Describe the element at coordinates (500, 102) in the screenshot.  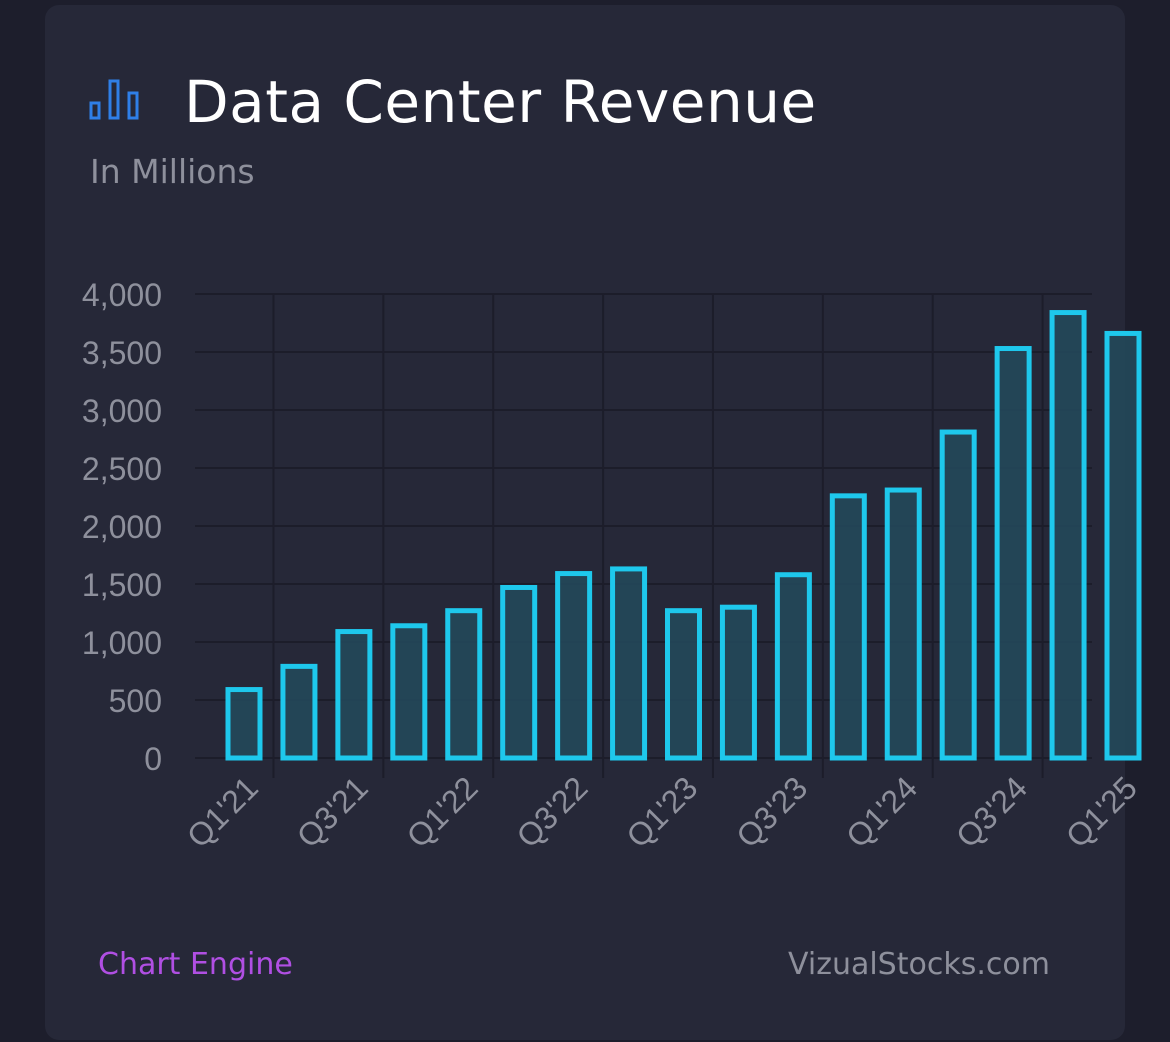
I see `chart-title: Data Center Revenue` at that location.